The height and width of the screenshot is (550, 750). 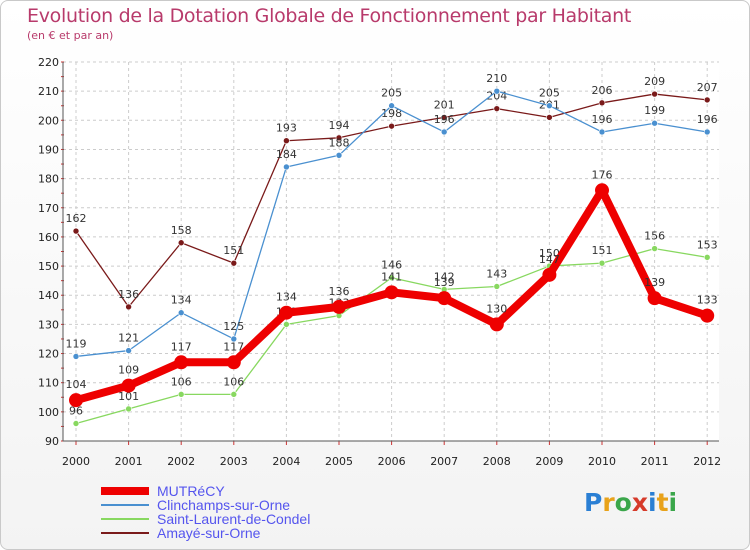 What do you see at coordinates (602, 250) in the screenshot?
I see `data-label-saint-laurent-de-condel: 151` at bounding box center [602, 250].